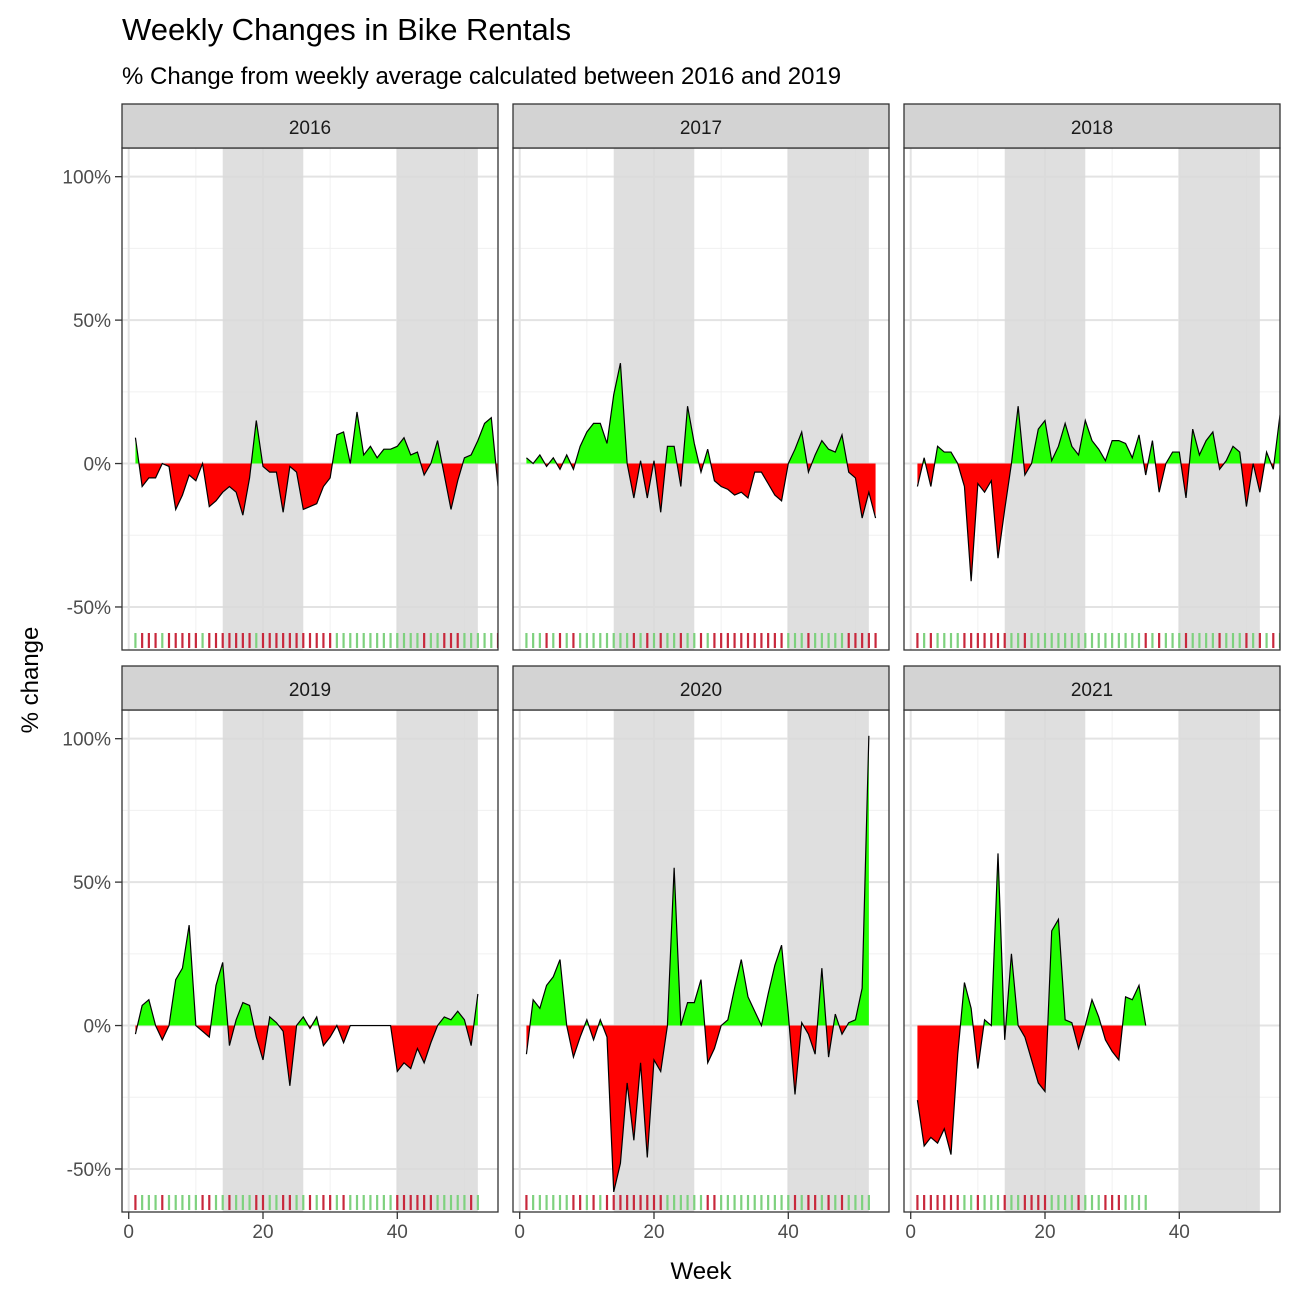 This screenshot has height=1296, width=1296. Describe the element at coordinates (702, 1271) in the screenshot. I see `x-axis-title: Week` at that location.